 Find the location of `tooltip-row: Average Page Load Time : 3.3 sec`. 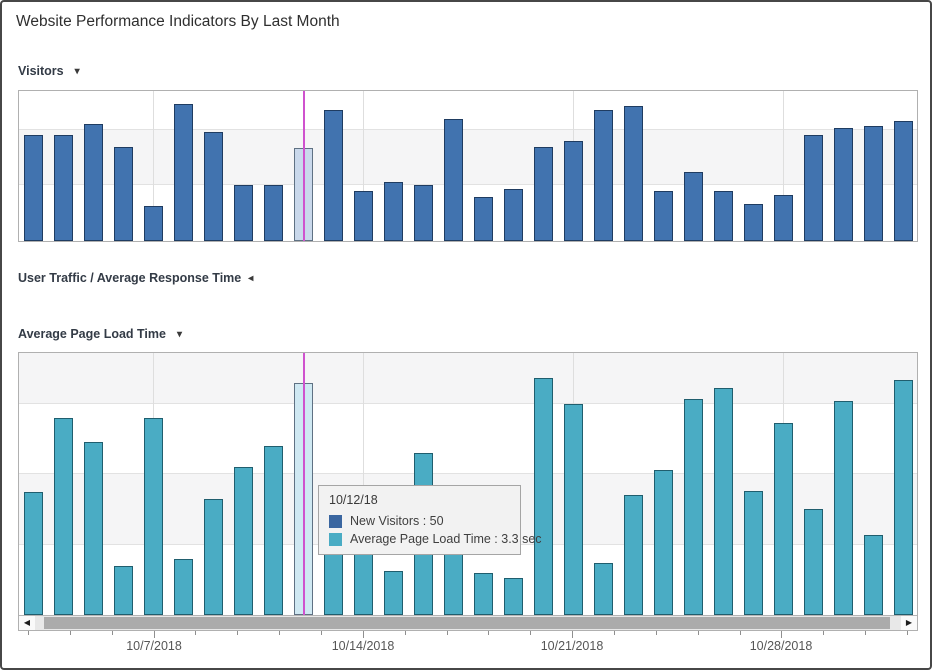

tooltip-row: Average Page Load Time : 3.3 sec is located at coordinates (435, 539).